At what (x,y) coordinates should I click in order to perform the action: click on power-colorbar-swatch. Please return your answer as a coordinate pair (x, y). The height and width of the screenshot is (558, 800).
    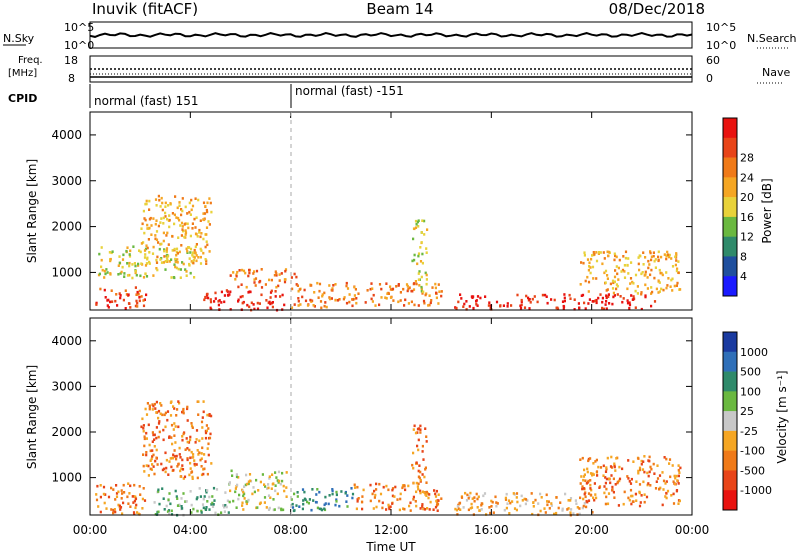
    Looking at the image, I should click on (730, 207).